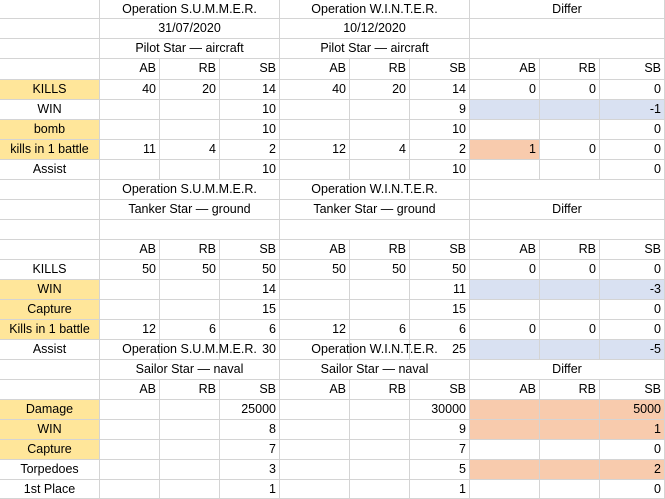 Image resolution: width=665 pixels, height=499 pixels. What do you see at coordinates (440, 310) in the screenshot?
I see `value-cell: 15` at bounding box center [440, 310].